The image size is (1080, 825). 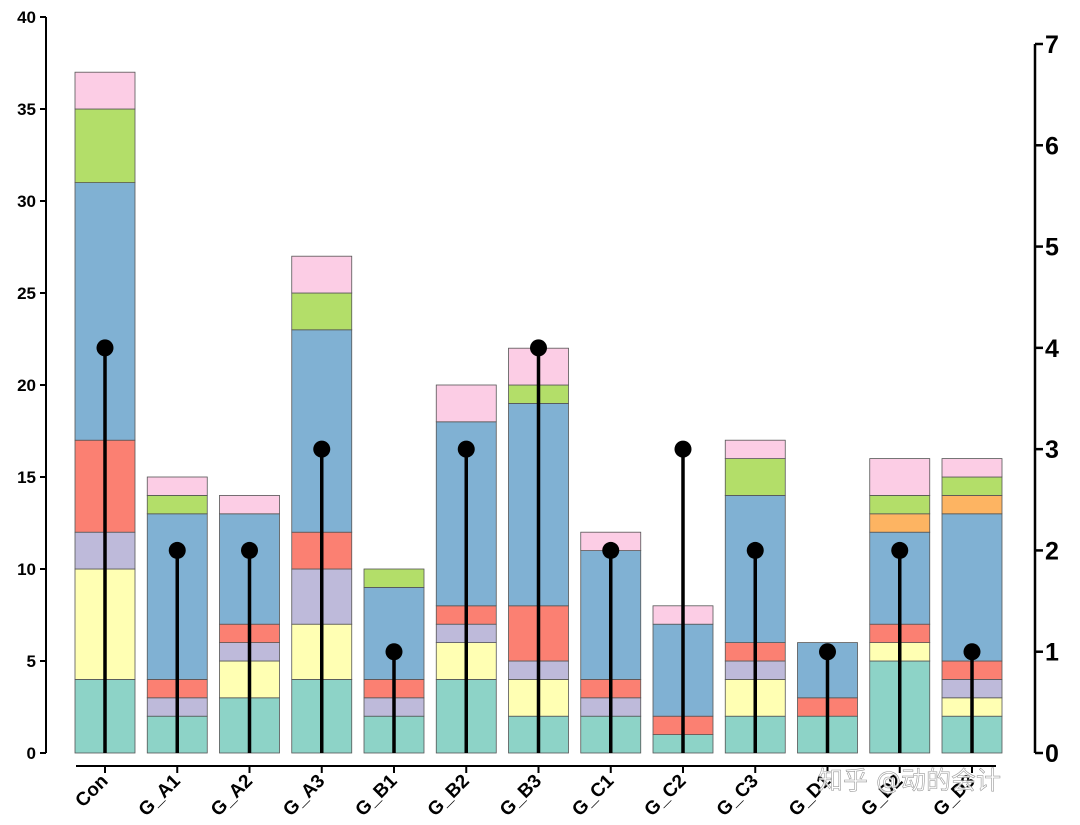 What do you see at coordinates (738, 796) in the screenshot?
I see `x-tick-label: G_C3` at bounding box center [738, 796].